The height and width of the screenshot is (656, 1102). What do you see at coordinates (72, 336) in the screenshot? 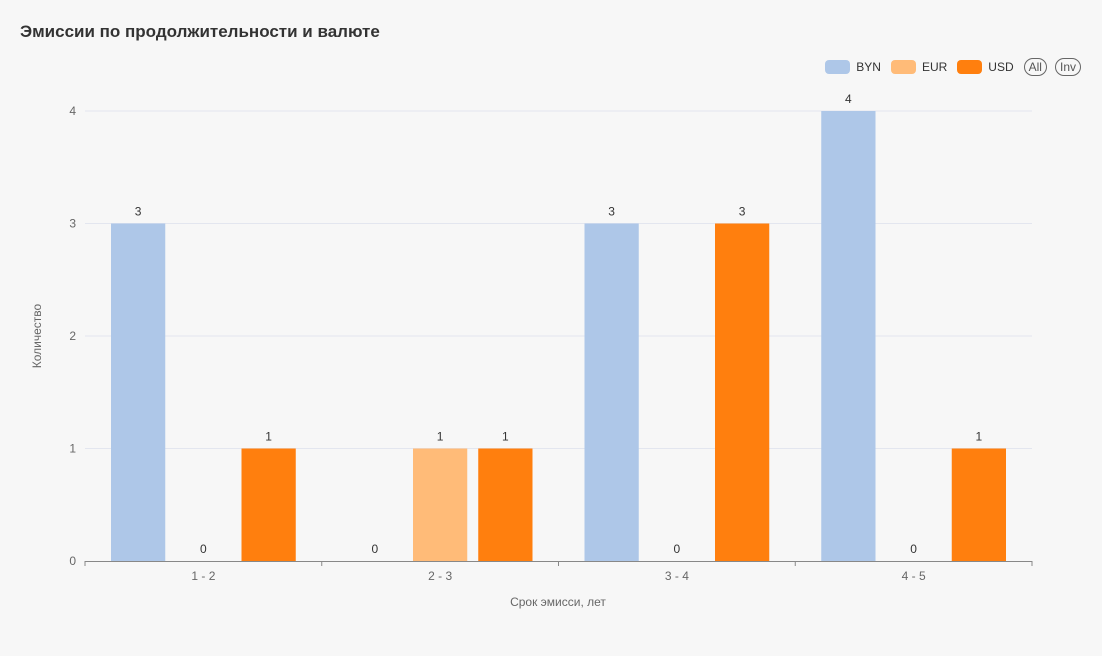
I see `y-tick-label: 2` at bounding box center [72, 336].